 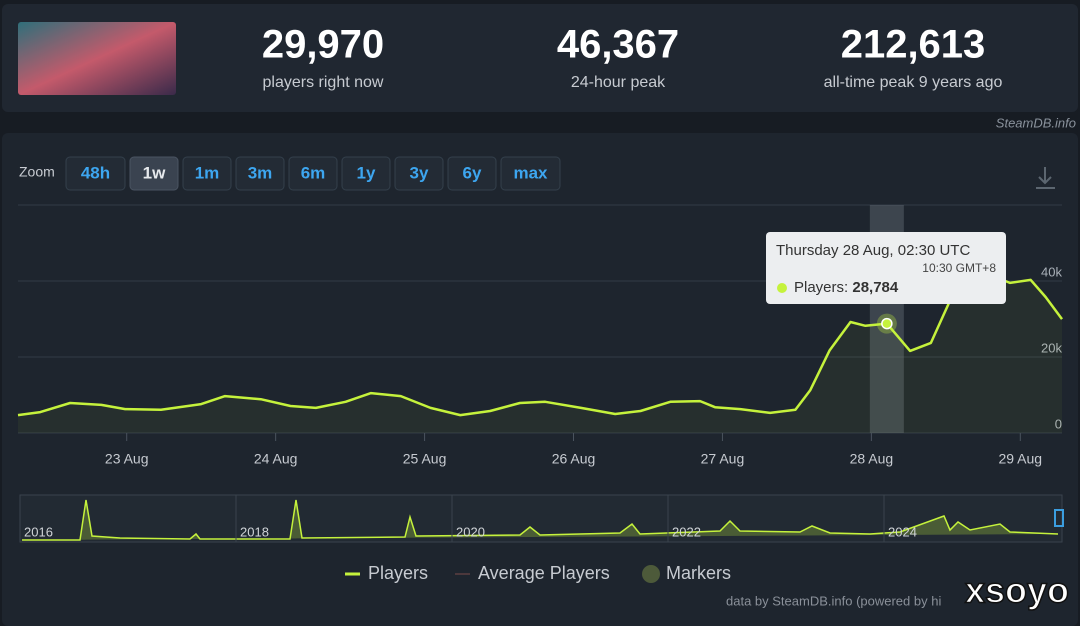 I want to click on zoom-button-label: 48h, so click(x=95, y=172).